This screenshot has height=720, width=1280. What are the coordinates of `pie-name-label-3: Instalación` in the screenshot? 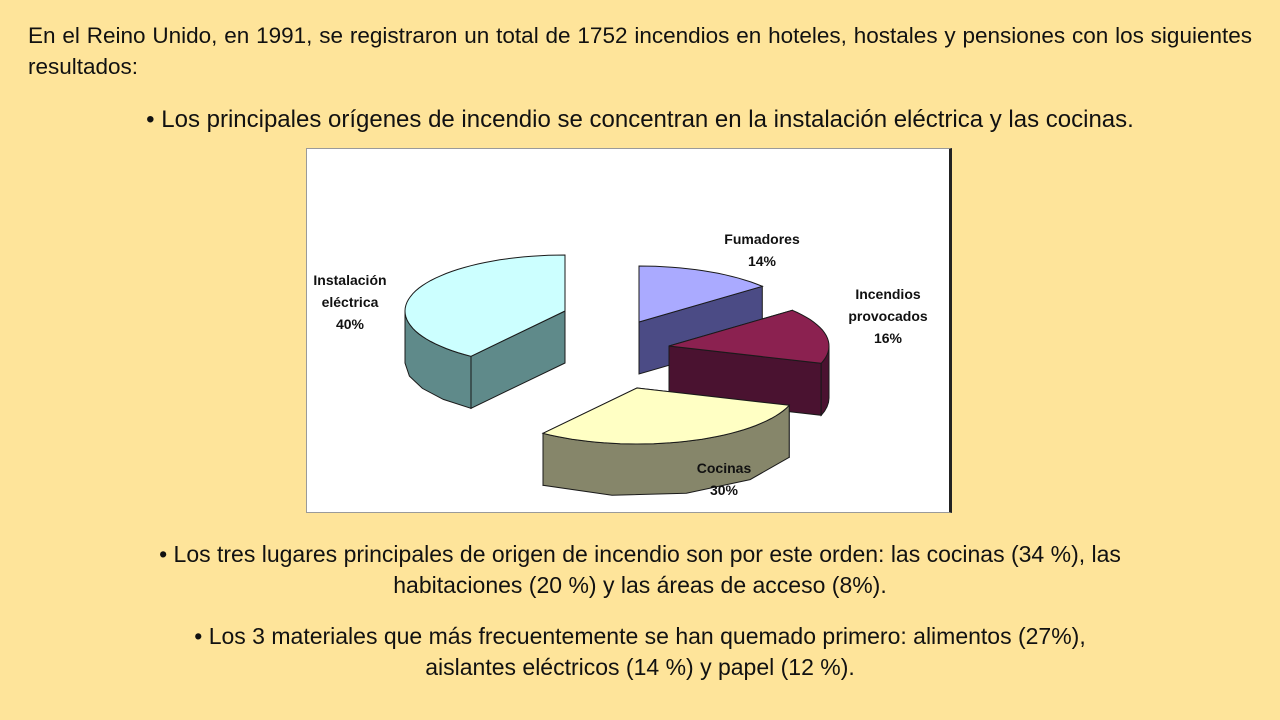 It's located at (349, 280).